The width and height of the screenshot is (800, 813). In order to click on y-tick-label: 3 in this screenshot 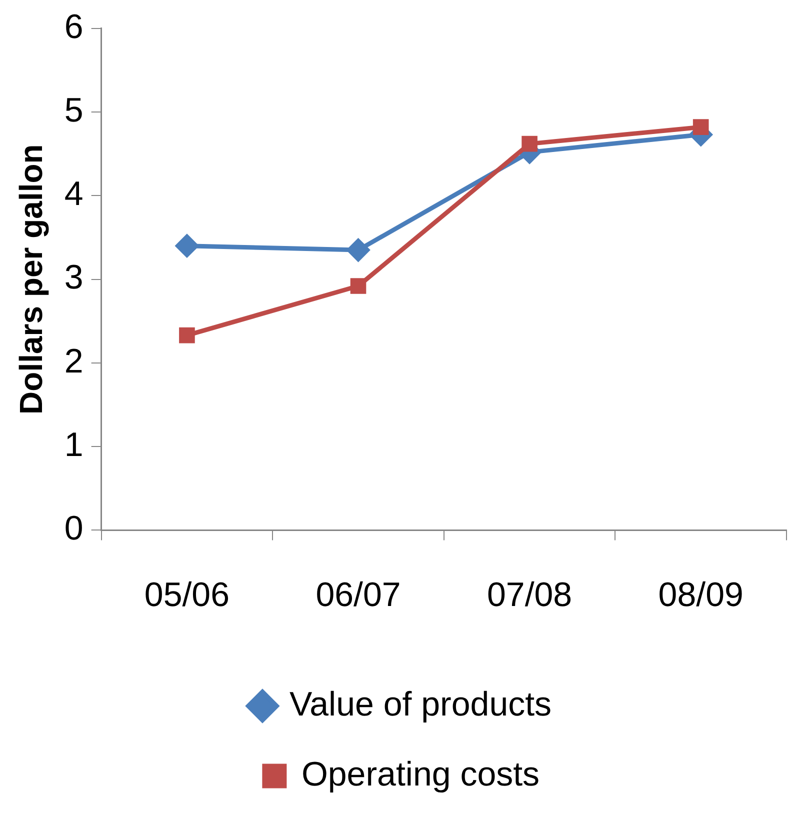, I will do `click(74, 277)`.